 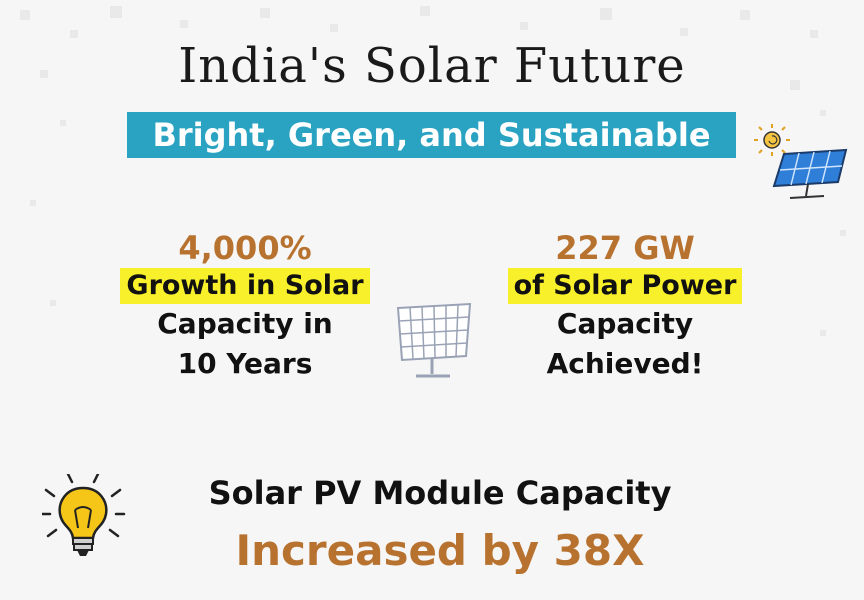 I want to click on stat-highlight: Growth in Solar, so click(x=245, y=286).